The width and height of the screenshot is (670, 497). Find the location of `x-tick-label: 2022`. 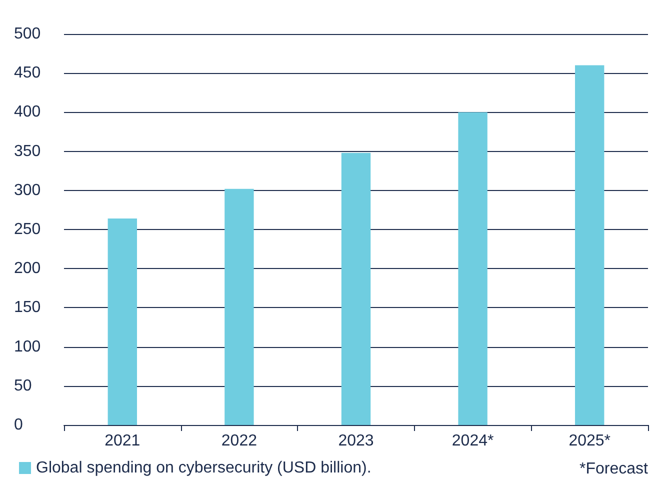

x-tick-label: 2022 is located at coordinates (239, 441).